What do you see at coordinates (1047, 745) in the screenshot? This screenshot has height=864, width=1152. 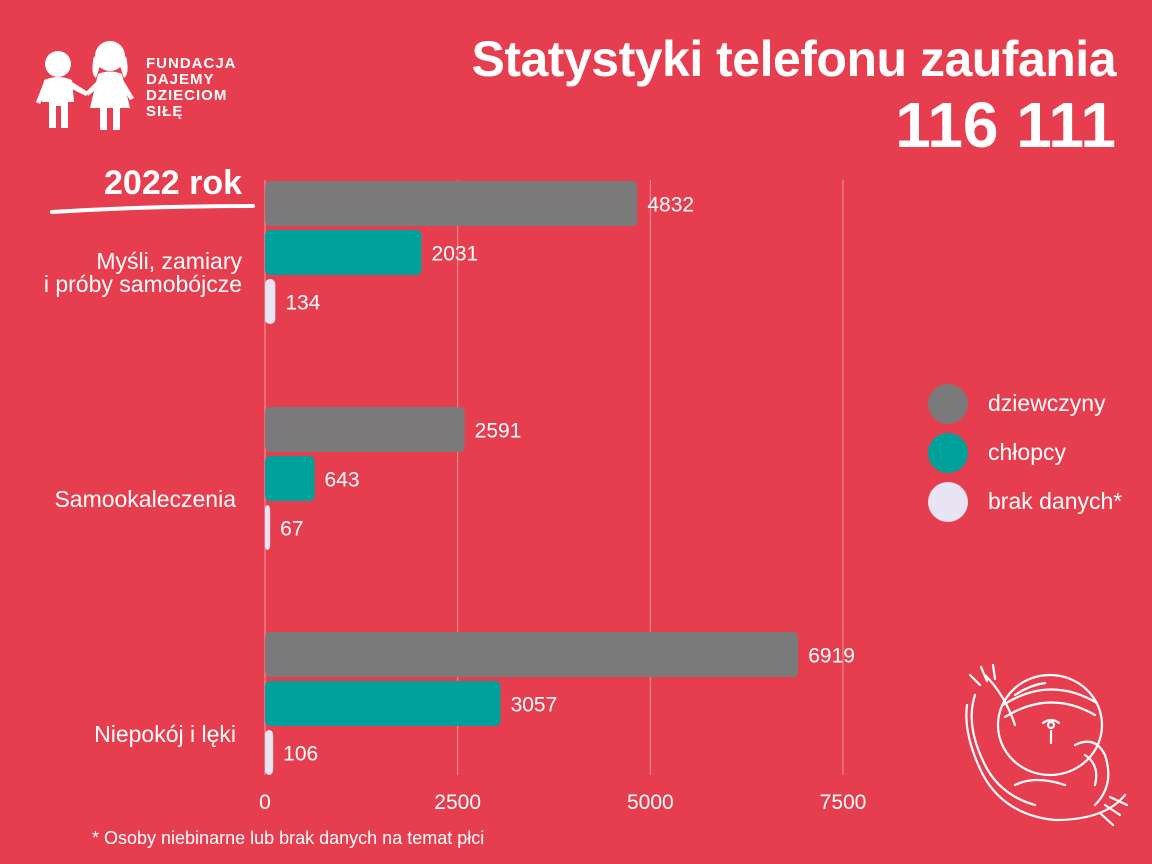 I see `hugging-child-illustration-icon` at bounding box center [1047, 745].